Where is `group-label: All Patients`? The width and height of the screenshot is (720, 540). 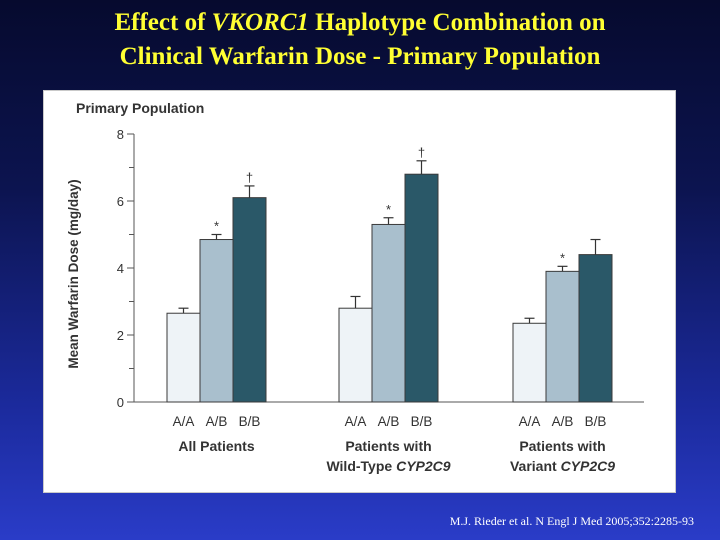
group-label: All Patients is located at coordinates (216, 446).